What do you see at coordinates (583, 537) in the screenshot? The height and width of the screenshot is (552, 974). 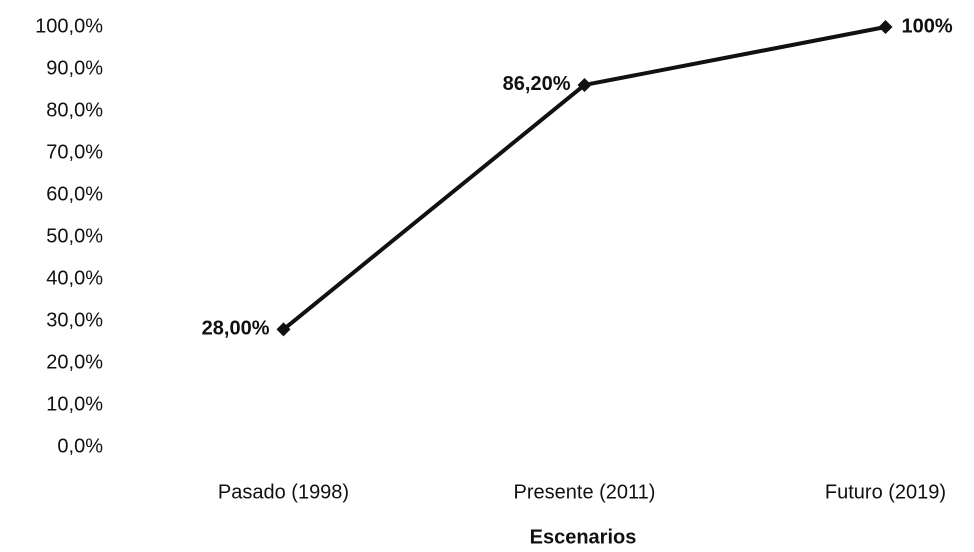 I see `x-axis-label: Escenarios` at bounding box center [583, 537].